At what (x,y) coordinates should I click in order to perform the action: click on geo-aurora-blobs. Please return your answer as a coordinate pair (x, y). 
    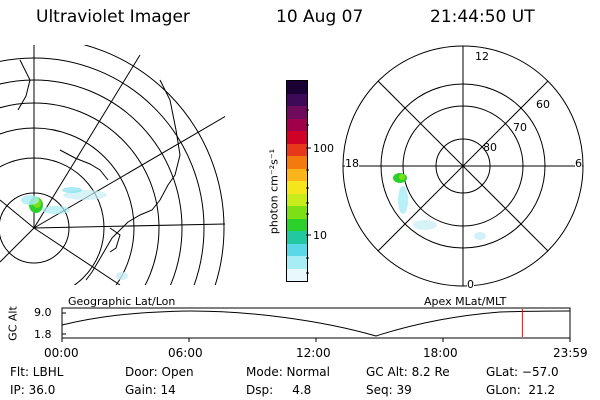
    Looking at the image, I should click on (74, 233).